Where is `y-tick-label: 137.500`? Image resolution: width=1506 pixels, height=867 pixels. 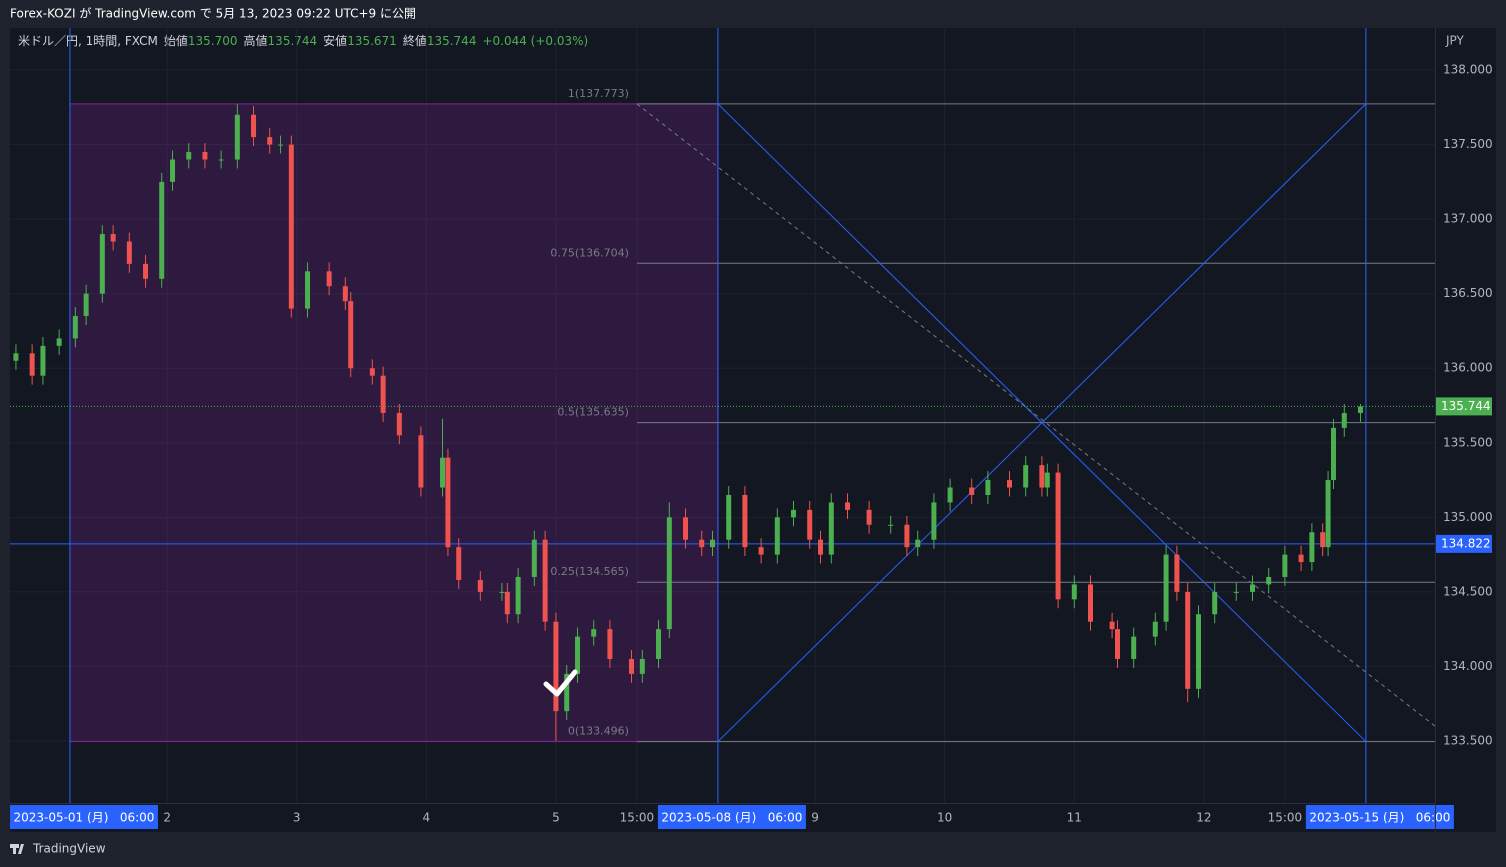 y-tick-label: 137.500 is located at coordinates (1468, 144).